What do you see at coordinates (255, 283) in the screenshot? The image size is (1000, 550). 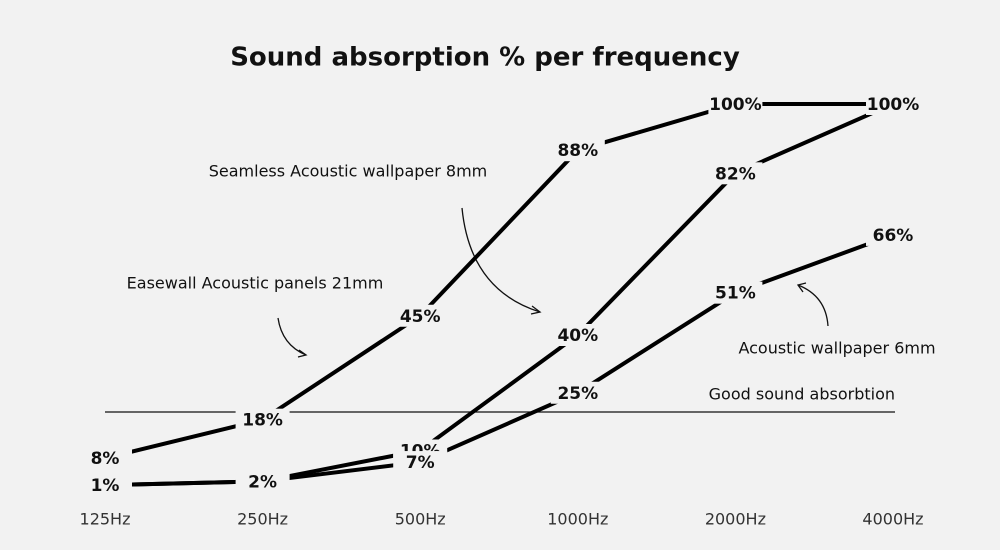 I see `series-annotation: Easewall Acoustic panels 21mm` at bounding box center [255, 283].